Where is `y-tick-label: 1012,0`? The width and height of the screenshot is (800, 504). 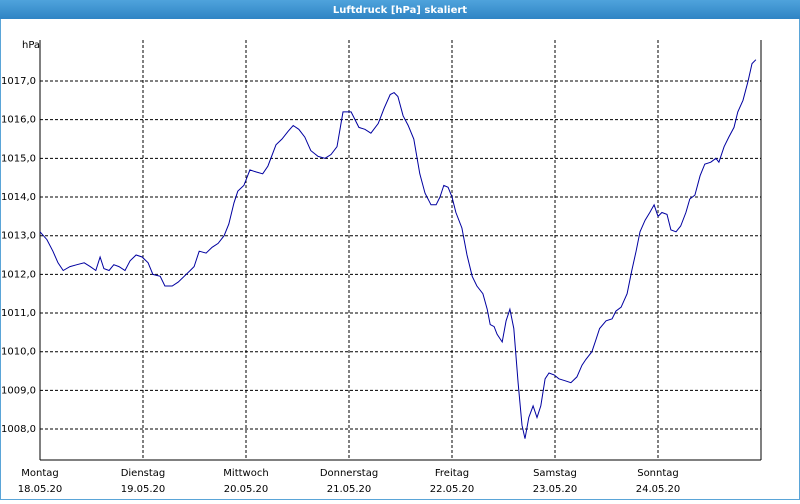 y-tick-label: 1012,0 is located at coordinates (18, 274).